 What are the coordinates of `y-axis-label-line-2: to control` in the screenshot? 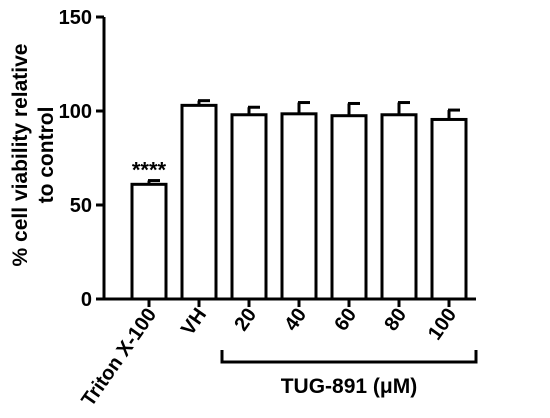 It's located at (46, 155).